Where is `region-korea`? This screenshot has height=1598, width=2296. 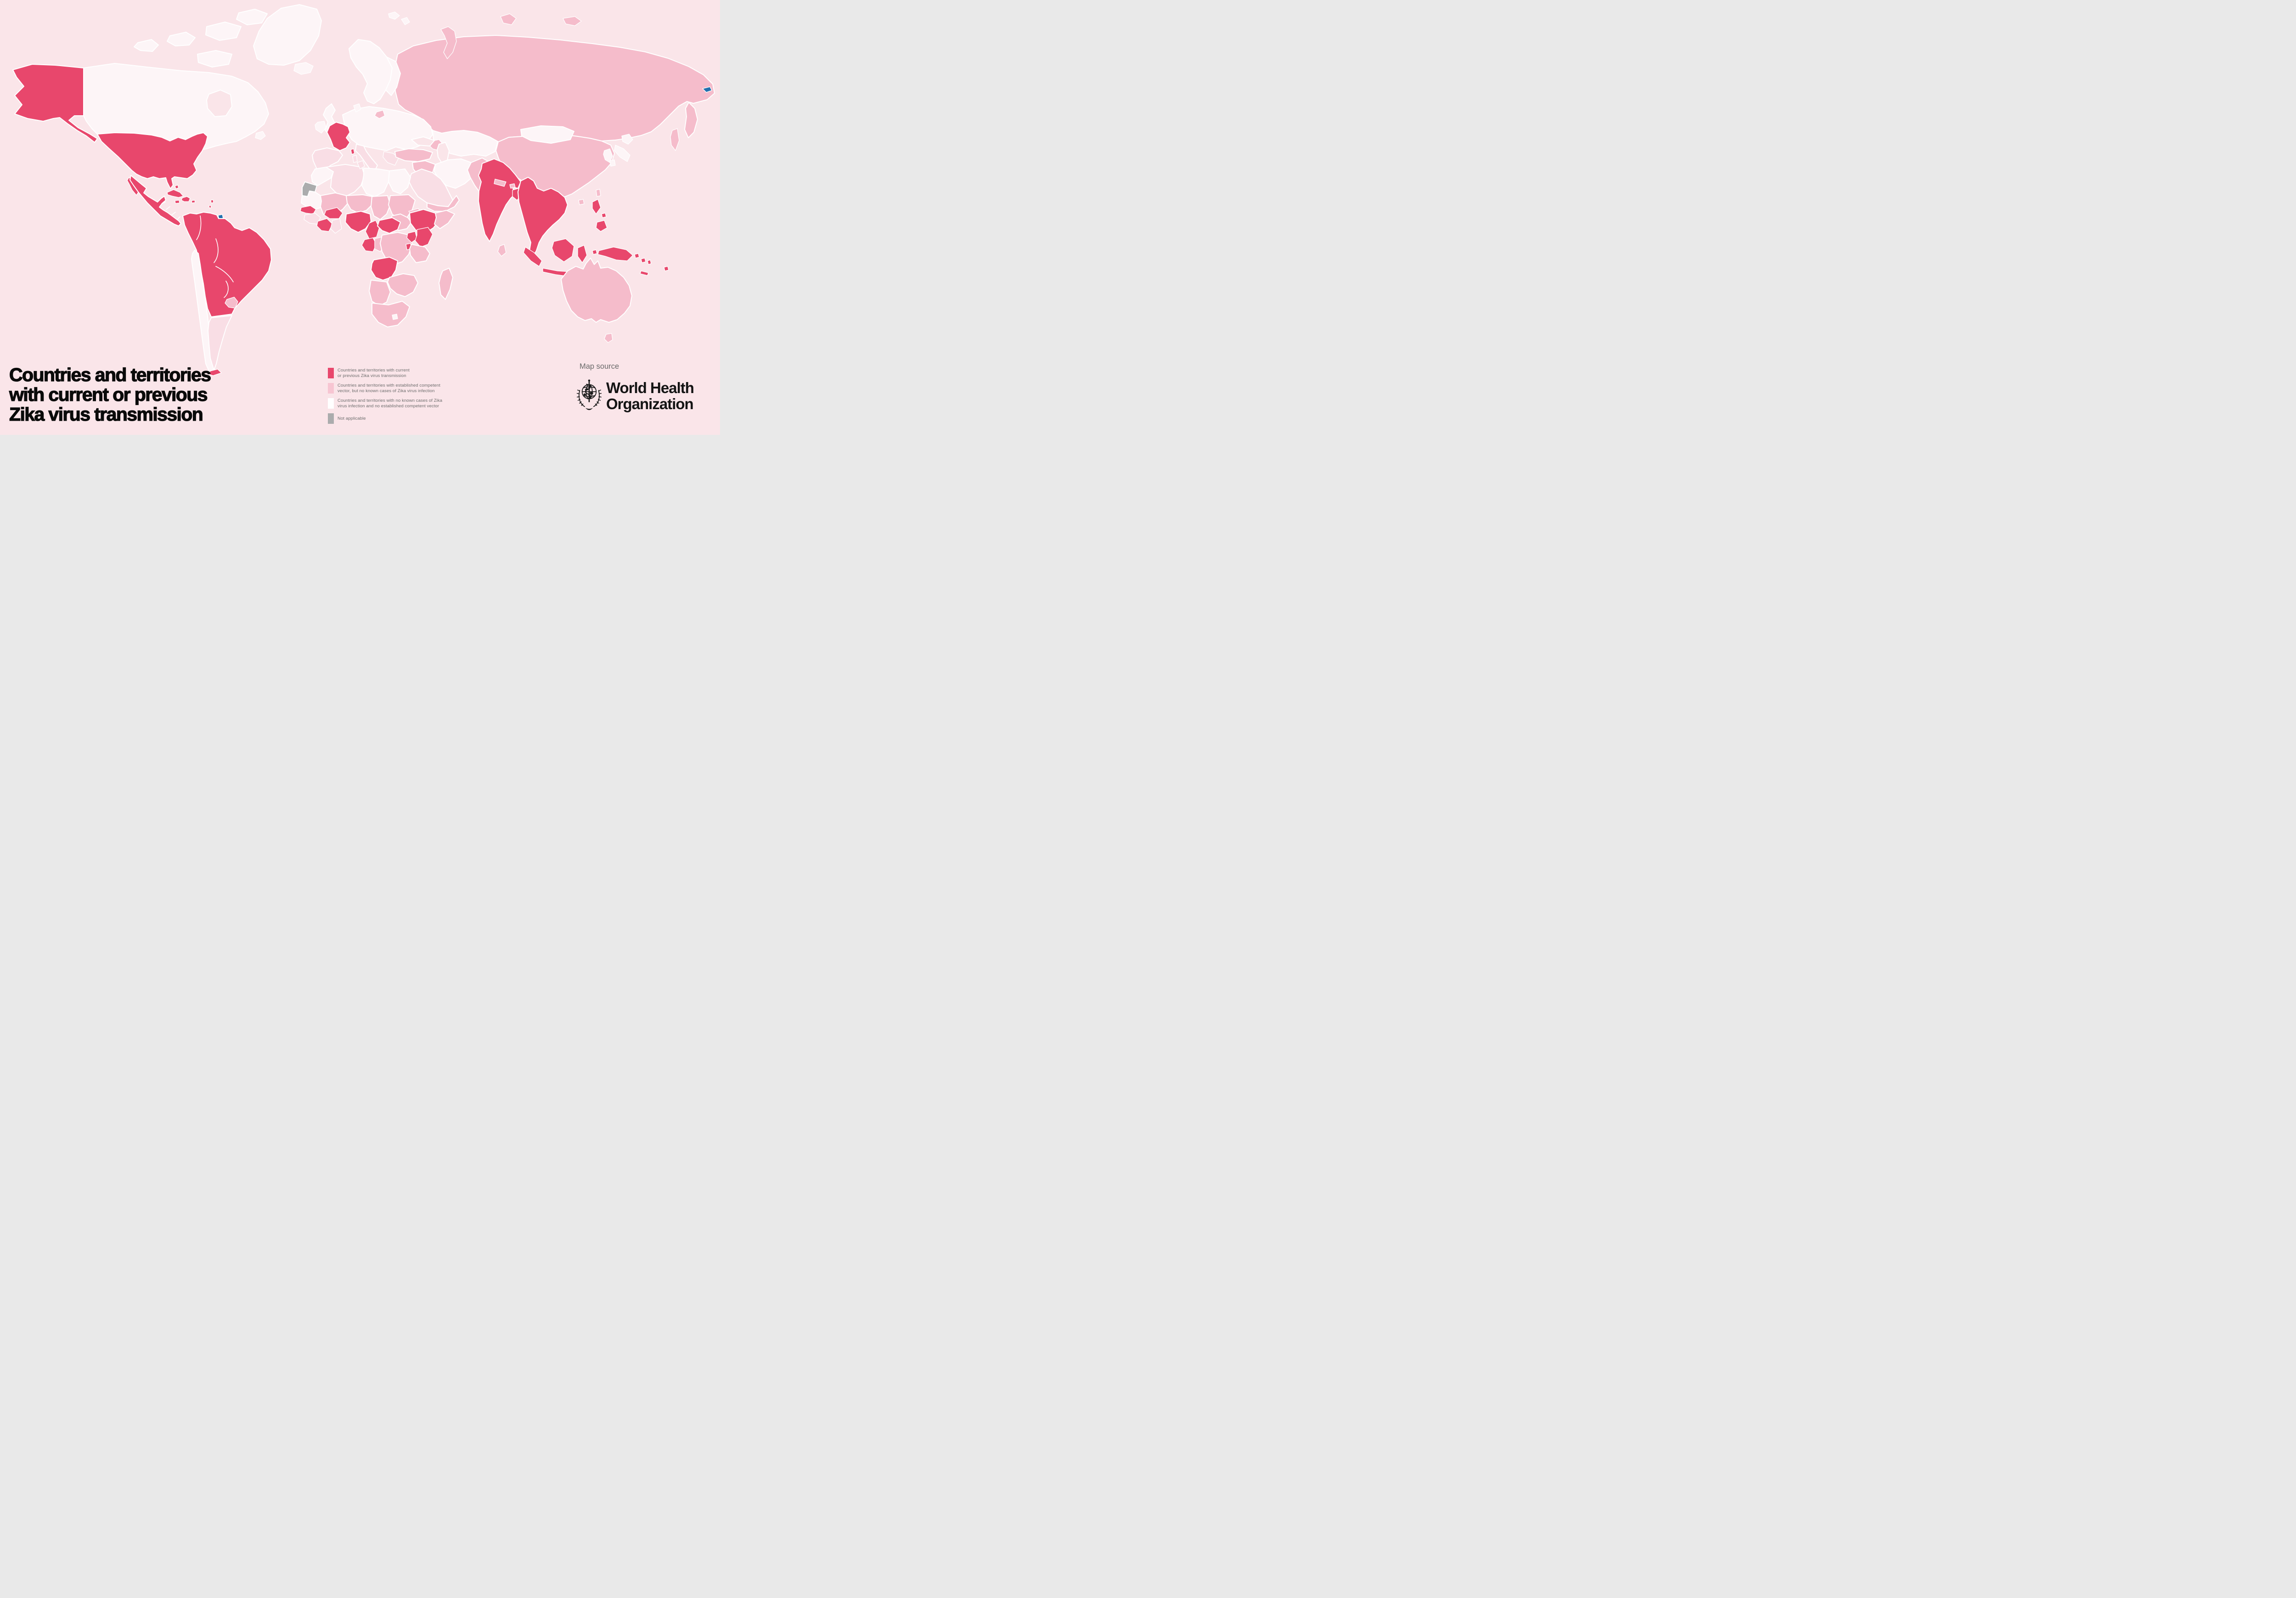
region-korea is located at coordinates (608, 155).